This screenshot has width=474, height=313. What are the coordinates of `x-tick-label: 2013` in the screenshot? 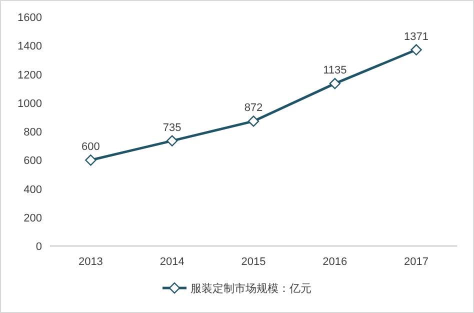 It's located at (90, 262).